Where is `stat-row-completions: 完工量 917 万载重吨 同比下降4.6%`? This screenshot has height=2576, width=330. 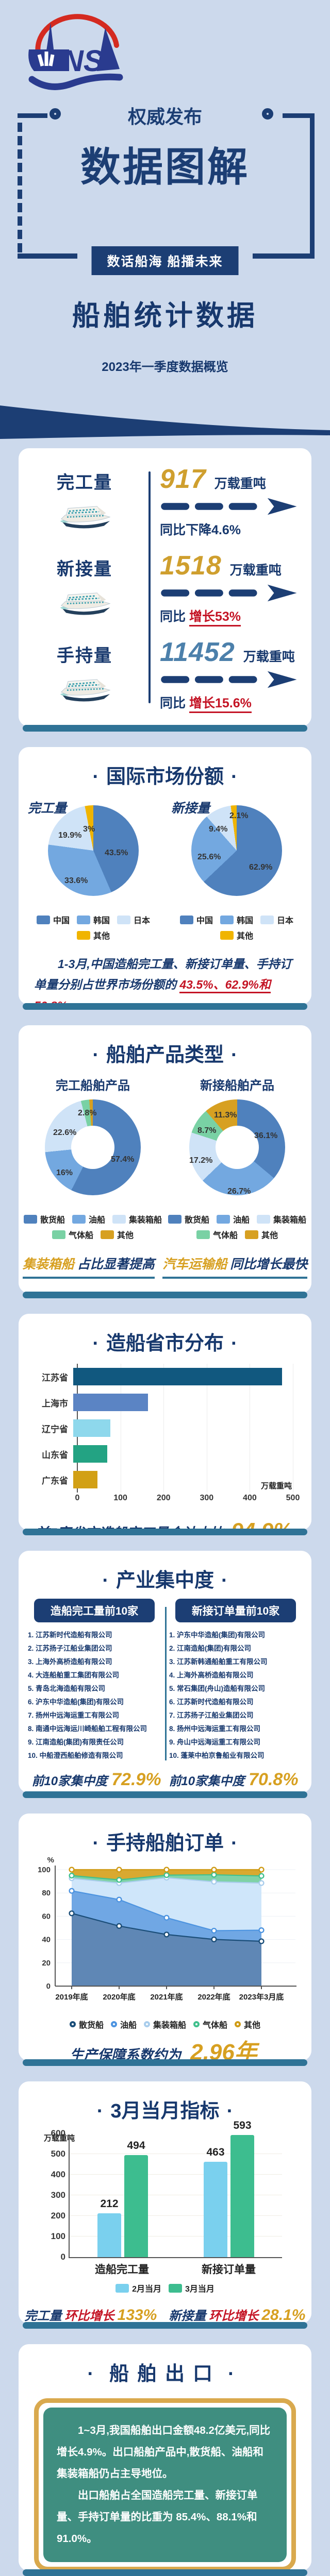
stat-row-completions: 完工量 917 万载重吨 同比下降4.6% is located at coordinates (165, 500).